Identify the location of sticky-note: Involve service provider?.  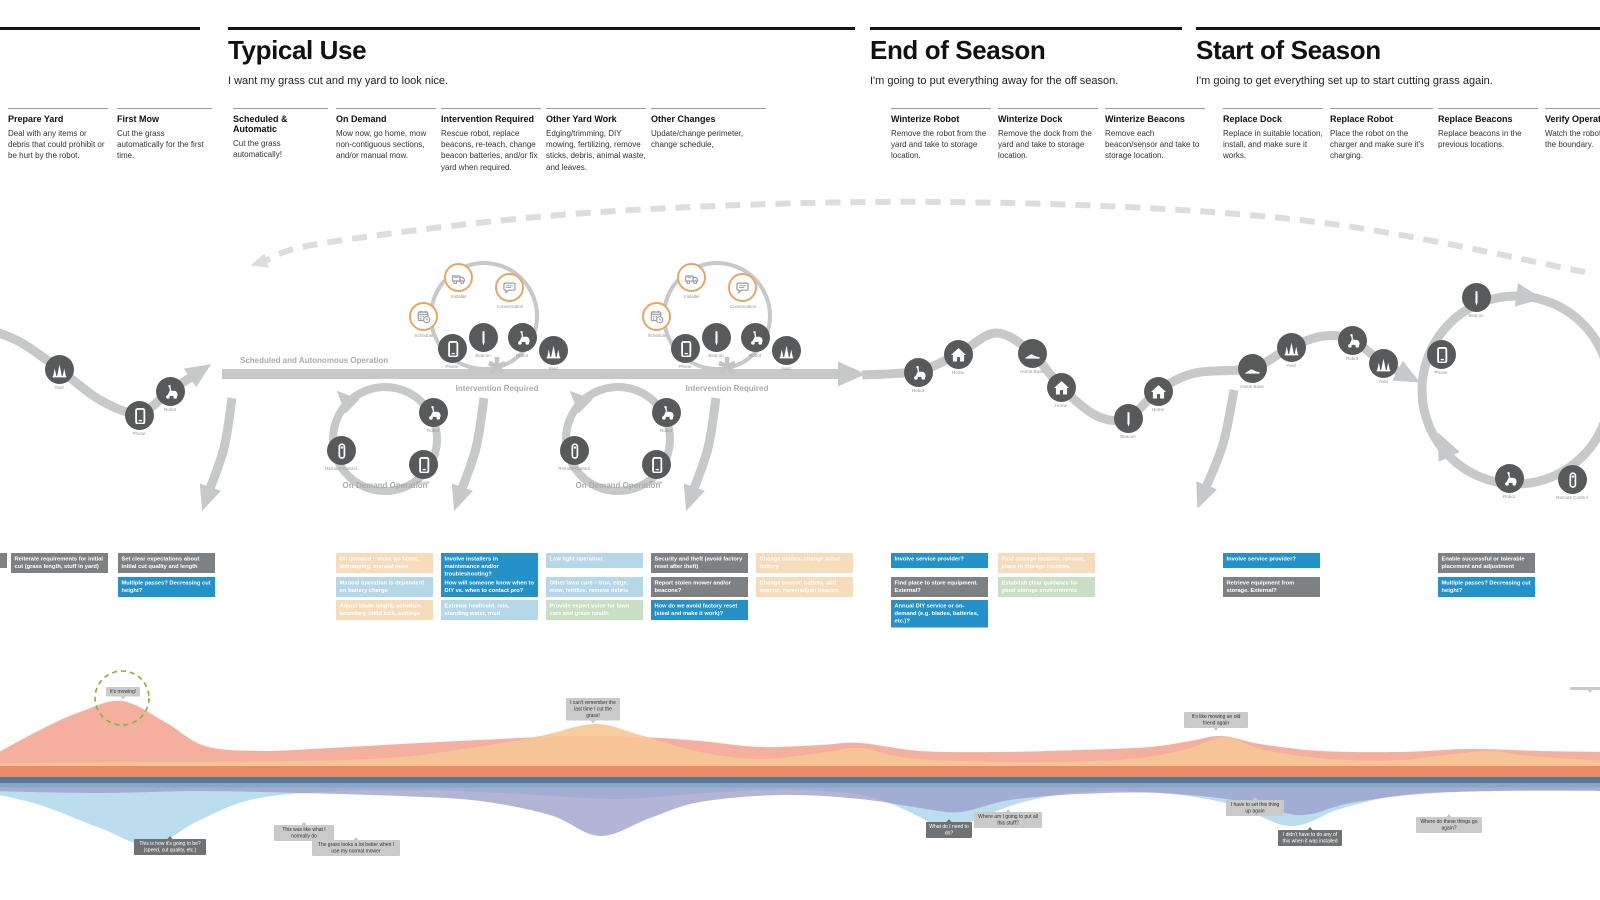
(939, 560).